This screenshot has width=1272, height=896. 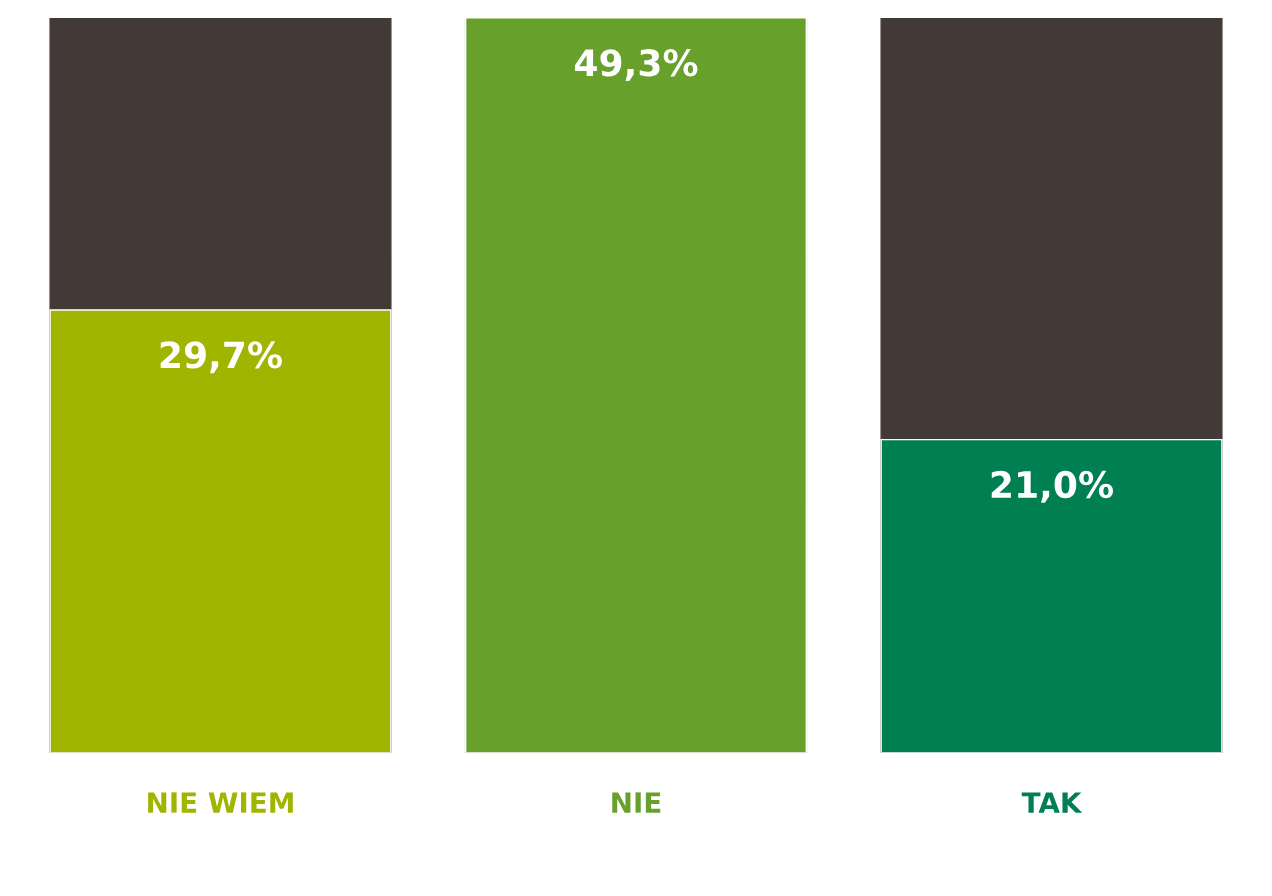 What do you see at coordinates (636, 802) in the screenshot?
I see `x-tick-label: NIE` at bounding box center [636, 802].